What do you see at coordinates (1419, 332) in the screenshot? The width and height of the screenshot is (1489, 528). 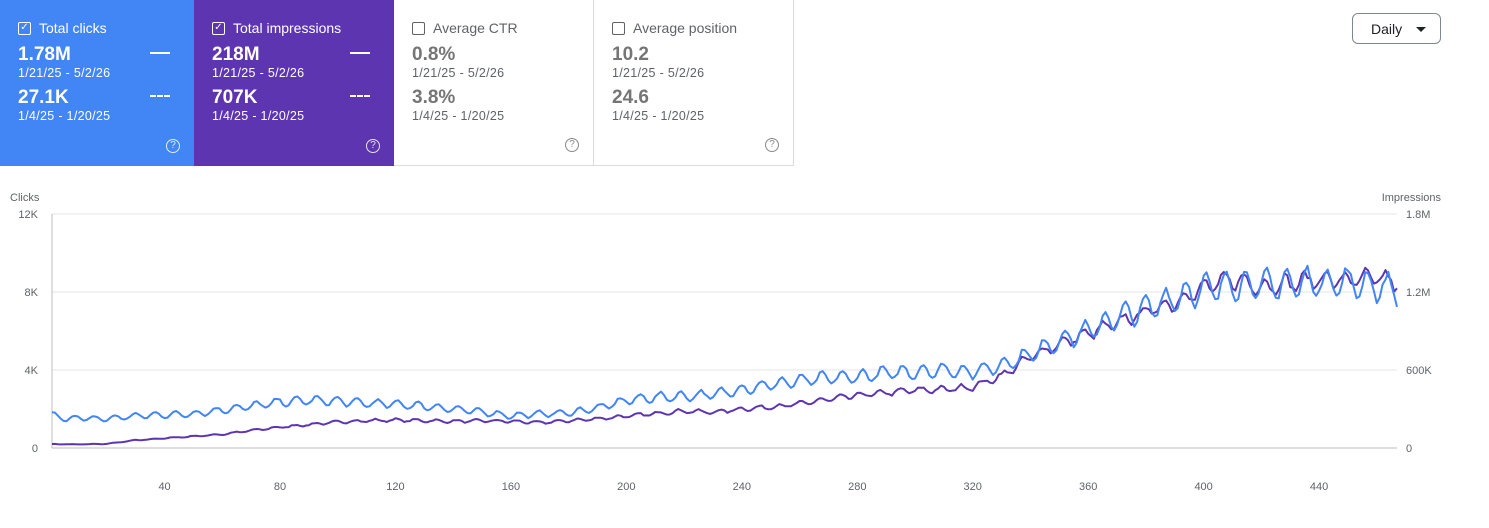 I see `y-axis-ticks-right: 0 600K 1.2M 1.8M` at bounding box center [1419, 332].